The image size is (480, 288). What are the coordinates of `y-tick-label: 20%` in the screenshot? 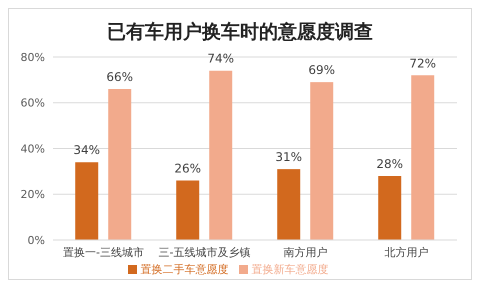 It's located at (32, 195).